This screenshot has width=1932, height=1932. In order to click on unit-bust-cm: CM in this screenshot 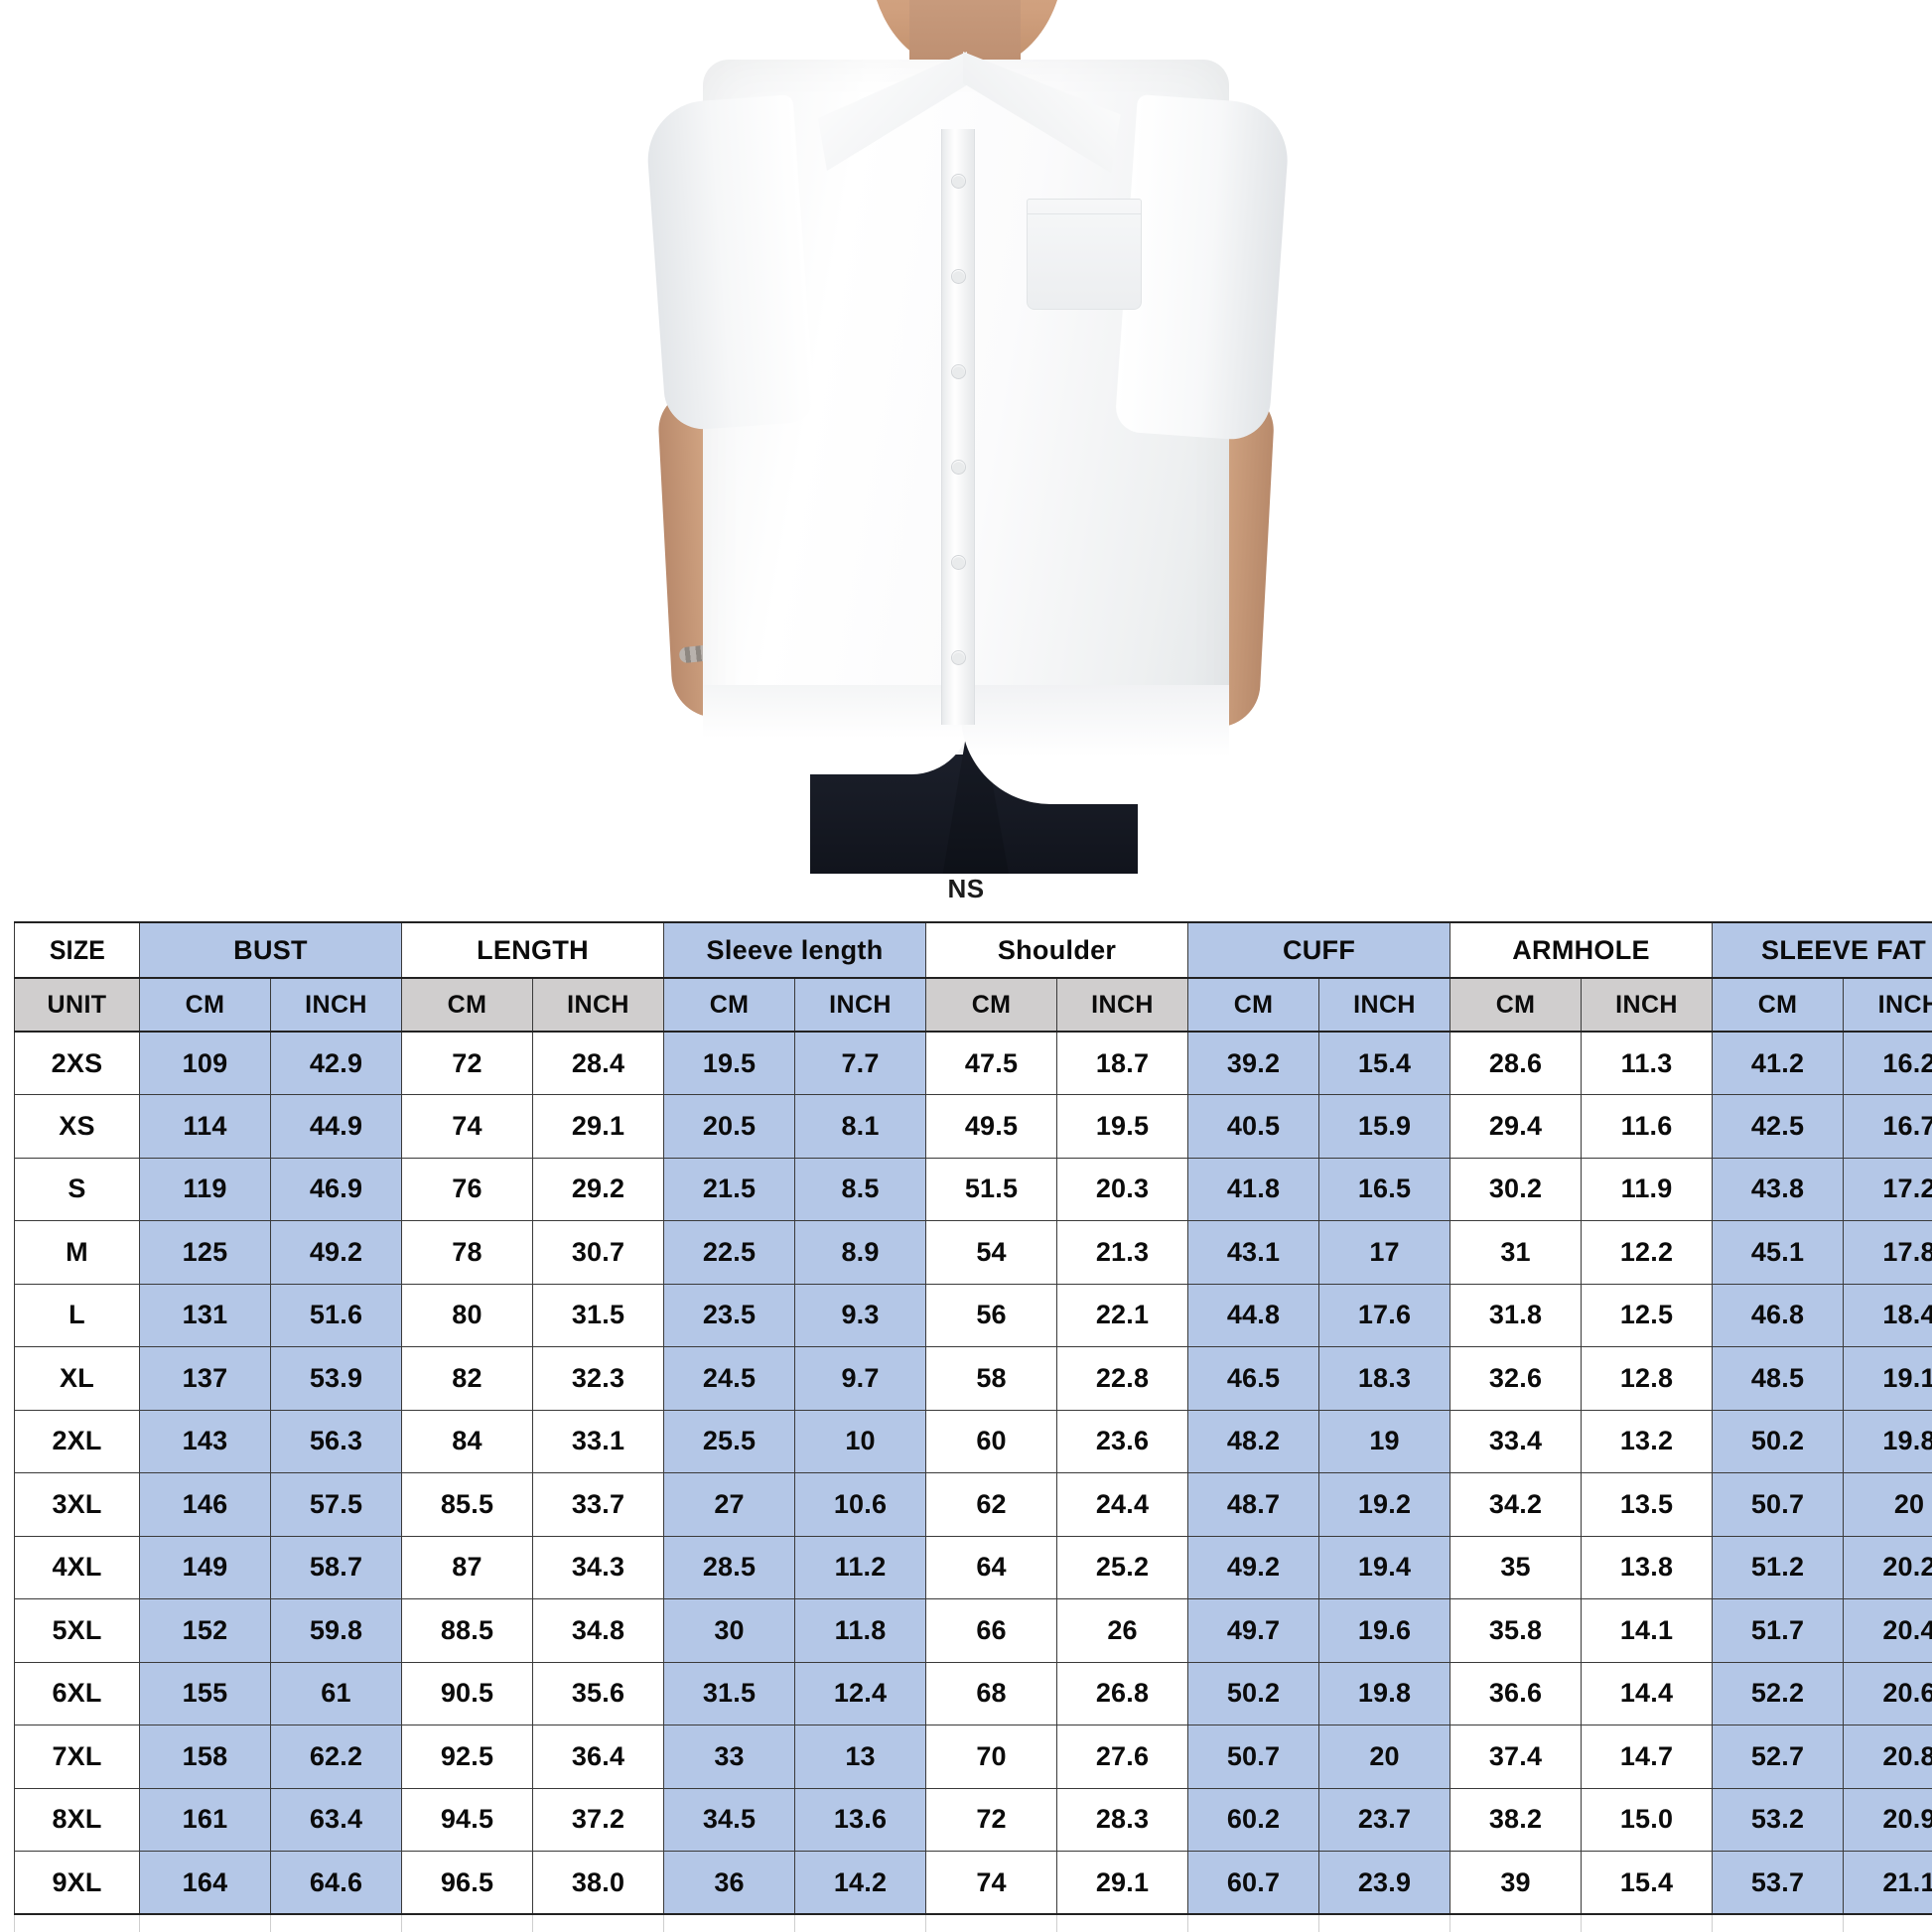, I will do `click(205, 1005)`.